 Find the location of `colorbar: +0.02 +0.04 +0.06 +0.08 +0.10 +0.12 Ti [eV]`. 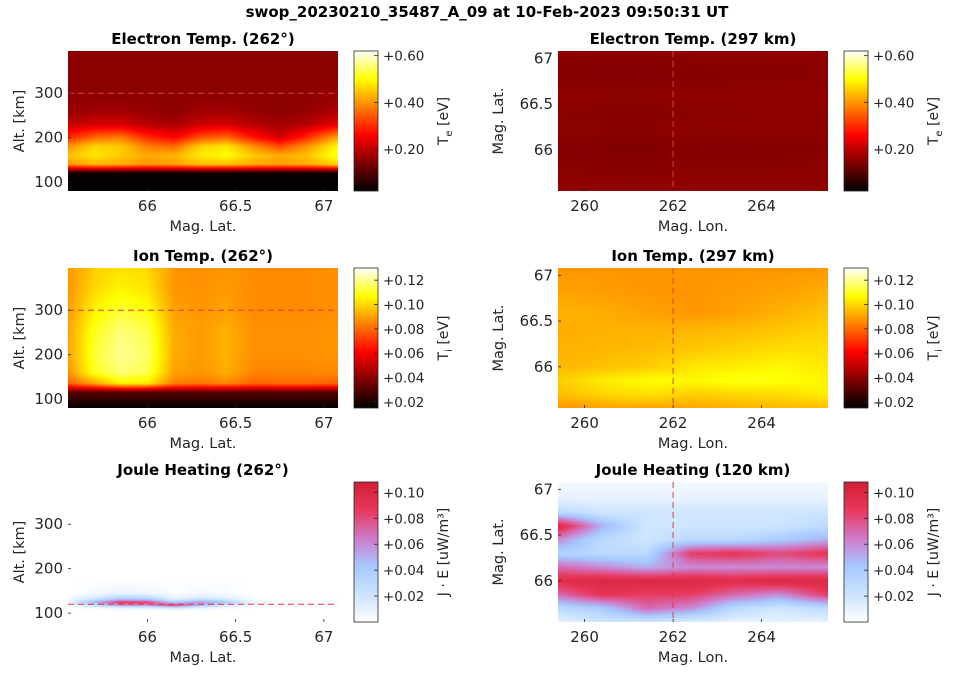

colorbar: +0.02 +0.04 +0.06 +0.08 +0.10 +0.12 Ti [eV] is located at coordinates (894, 339).